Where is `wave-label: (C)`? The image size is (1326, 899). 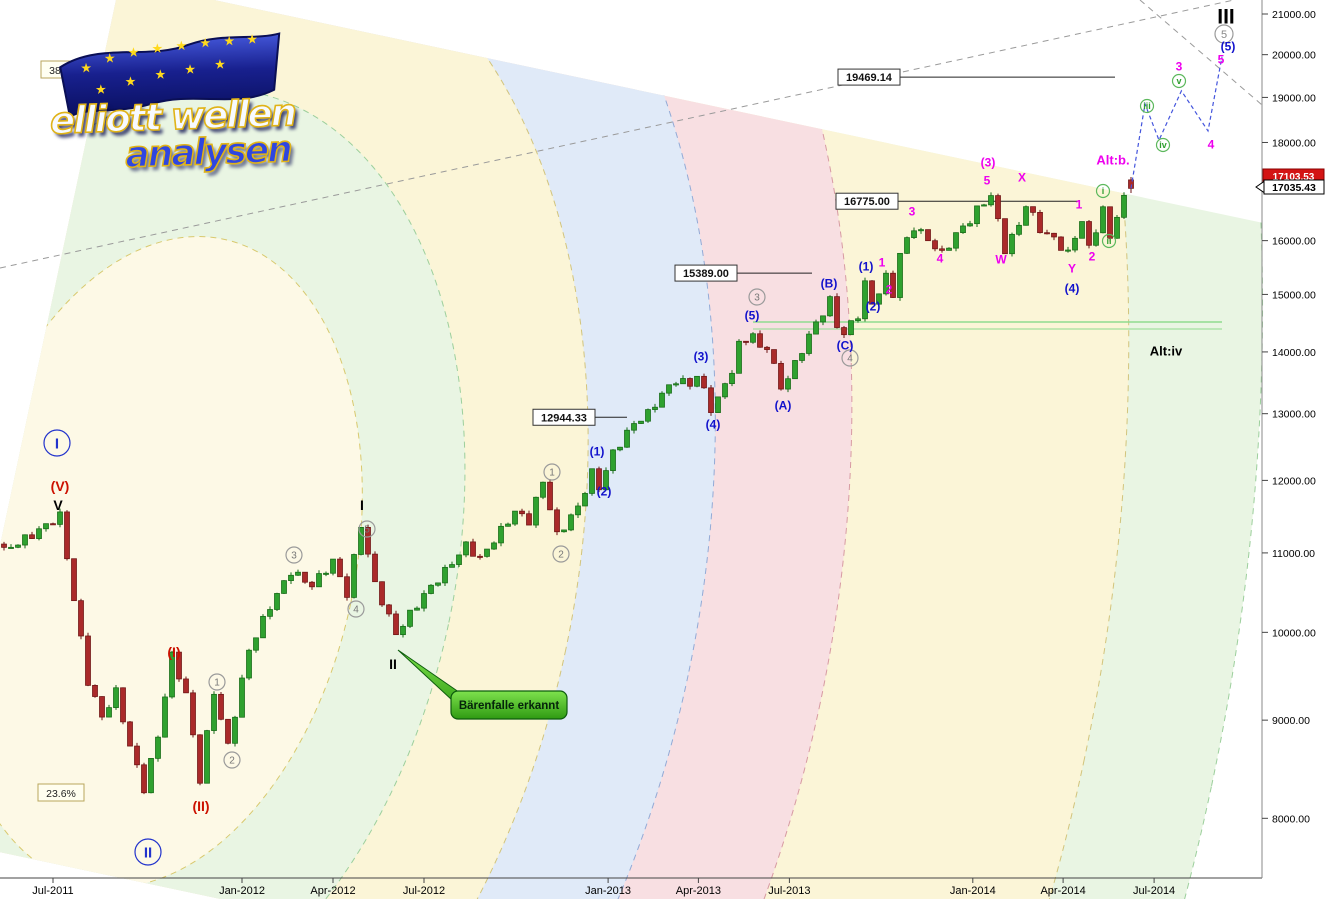 wave-label: (C) is located at coordinates (845, 345).